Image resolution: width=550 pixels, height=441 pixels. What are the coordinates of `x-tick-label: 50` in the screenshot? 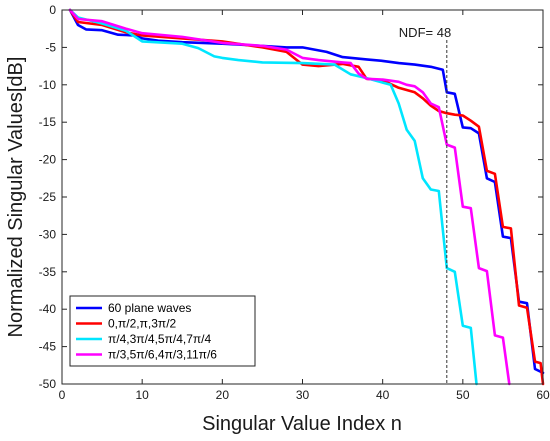 It's located at (463, 395).